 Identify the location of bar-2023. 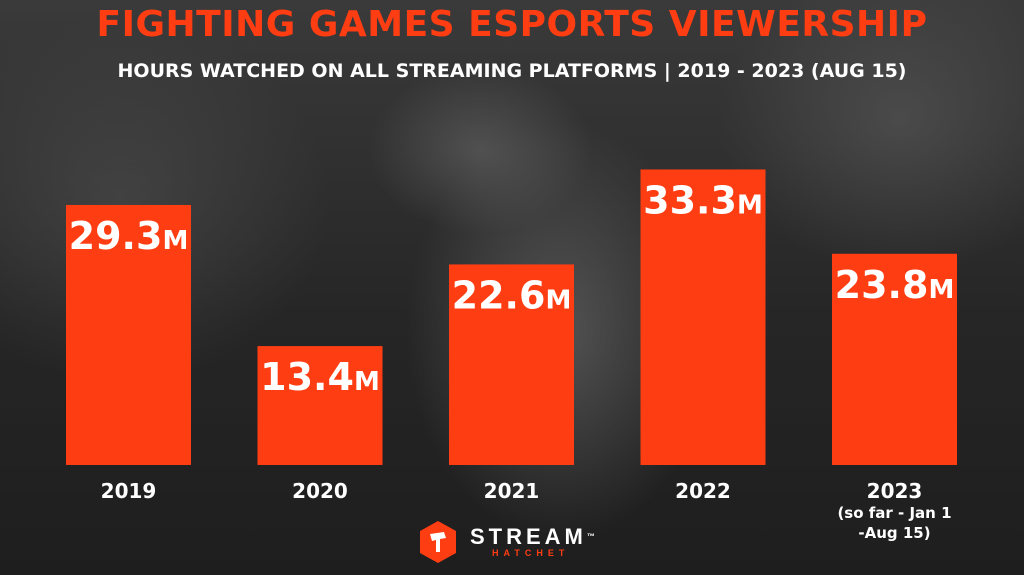
(894, 359).